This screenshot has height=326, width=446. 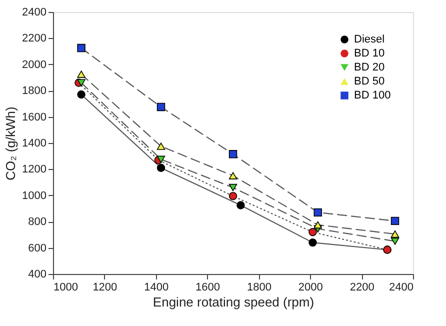 What do you see at coordinates (34, 64) in the screenshot?
I see `y-tick-label: 2000` at bounding box center [34, 64].